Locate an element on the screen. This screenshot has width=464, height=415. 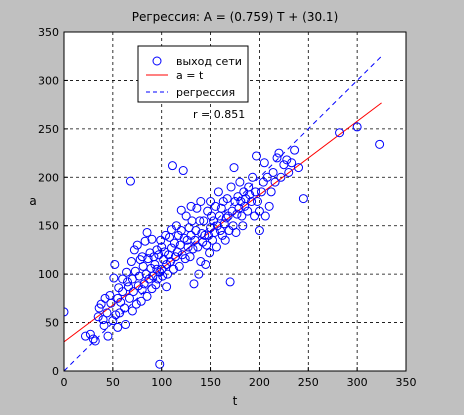
x-tick-label: 200 is located at coordinates (259, 382).